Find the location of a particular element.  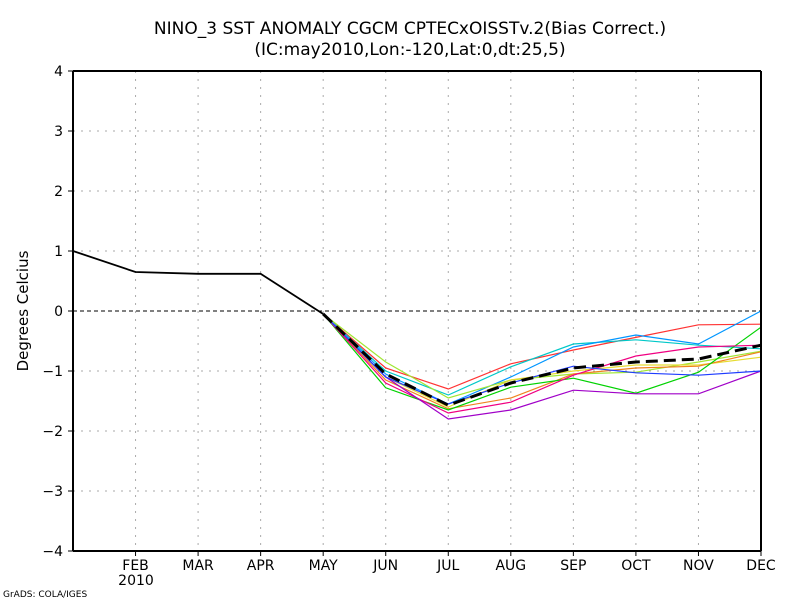

y-tick-label: 1 is located at coordinates (58, 252).